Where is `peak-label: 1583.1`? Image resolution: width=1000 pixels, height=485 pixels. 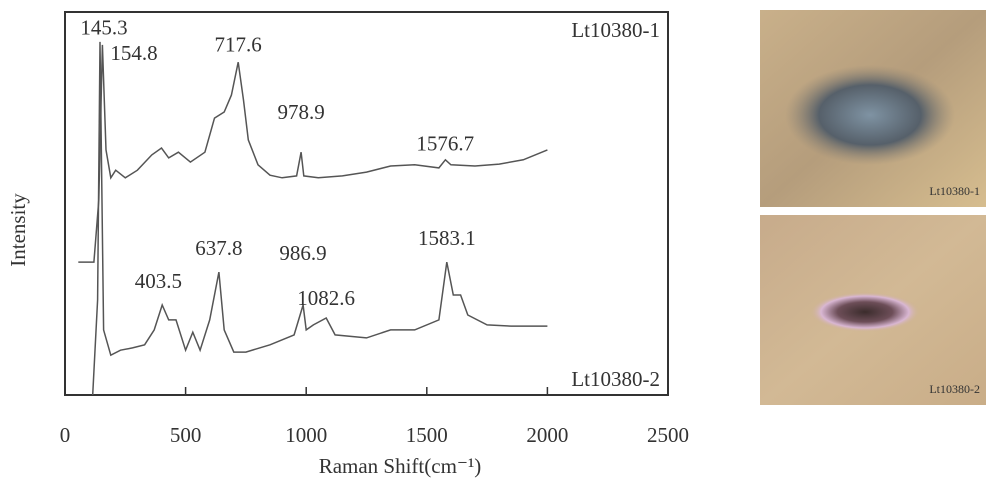
peak-label: 1583.1 is located at coordinates (447, 238).